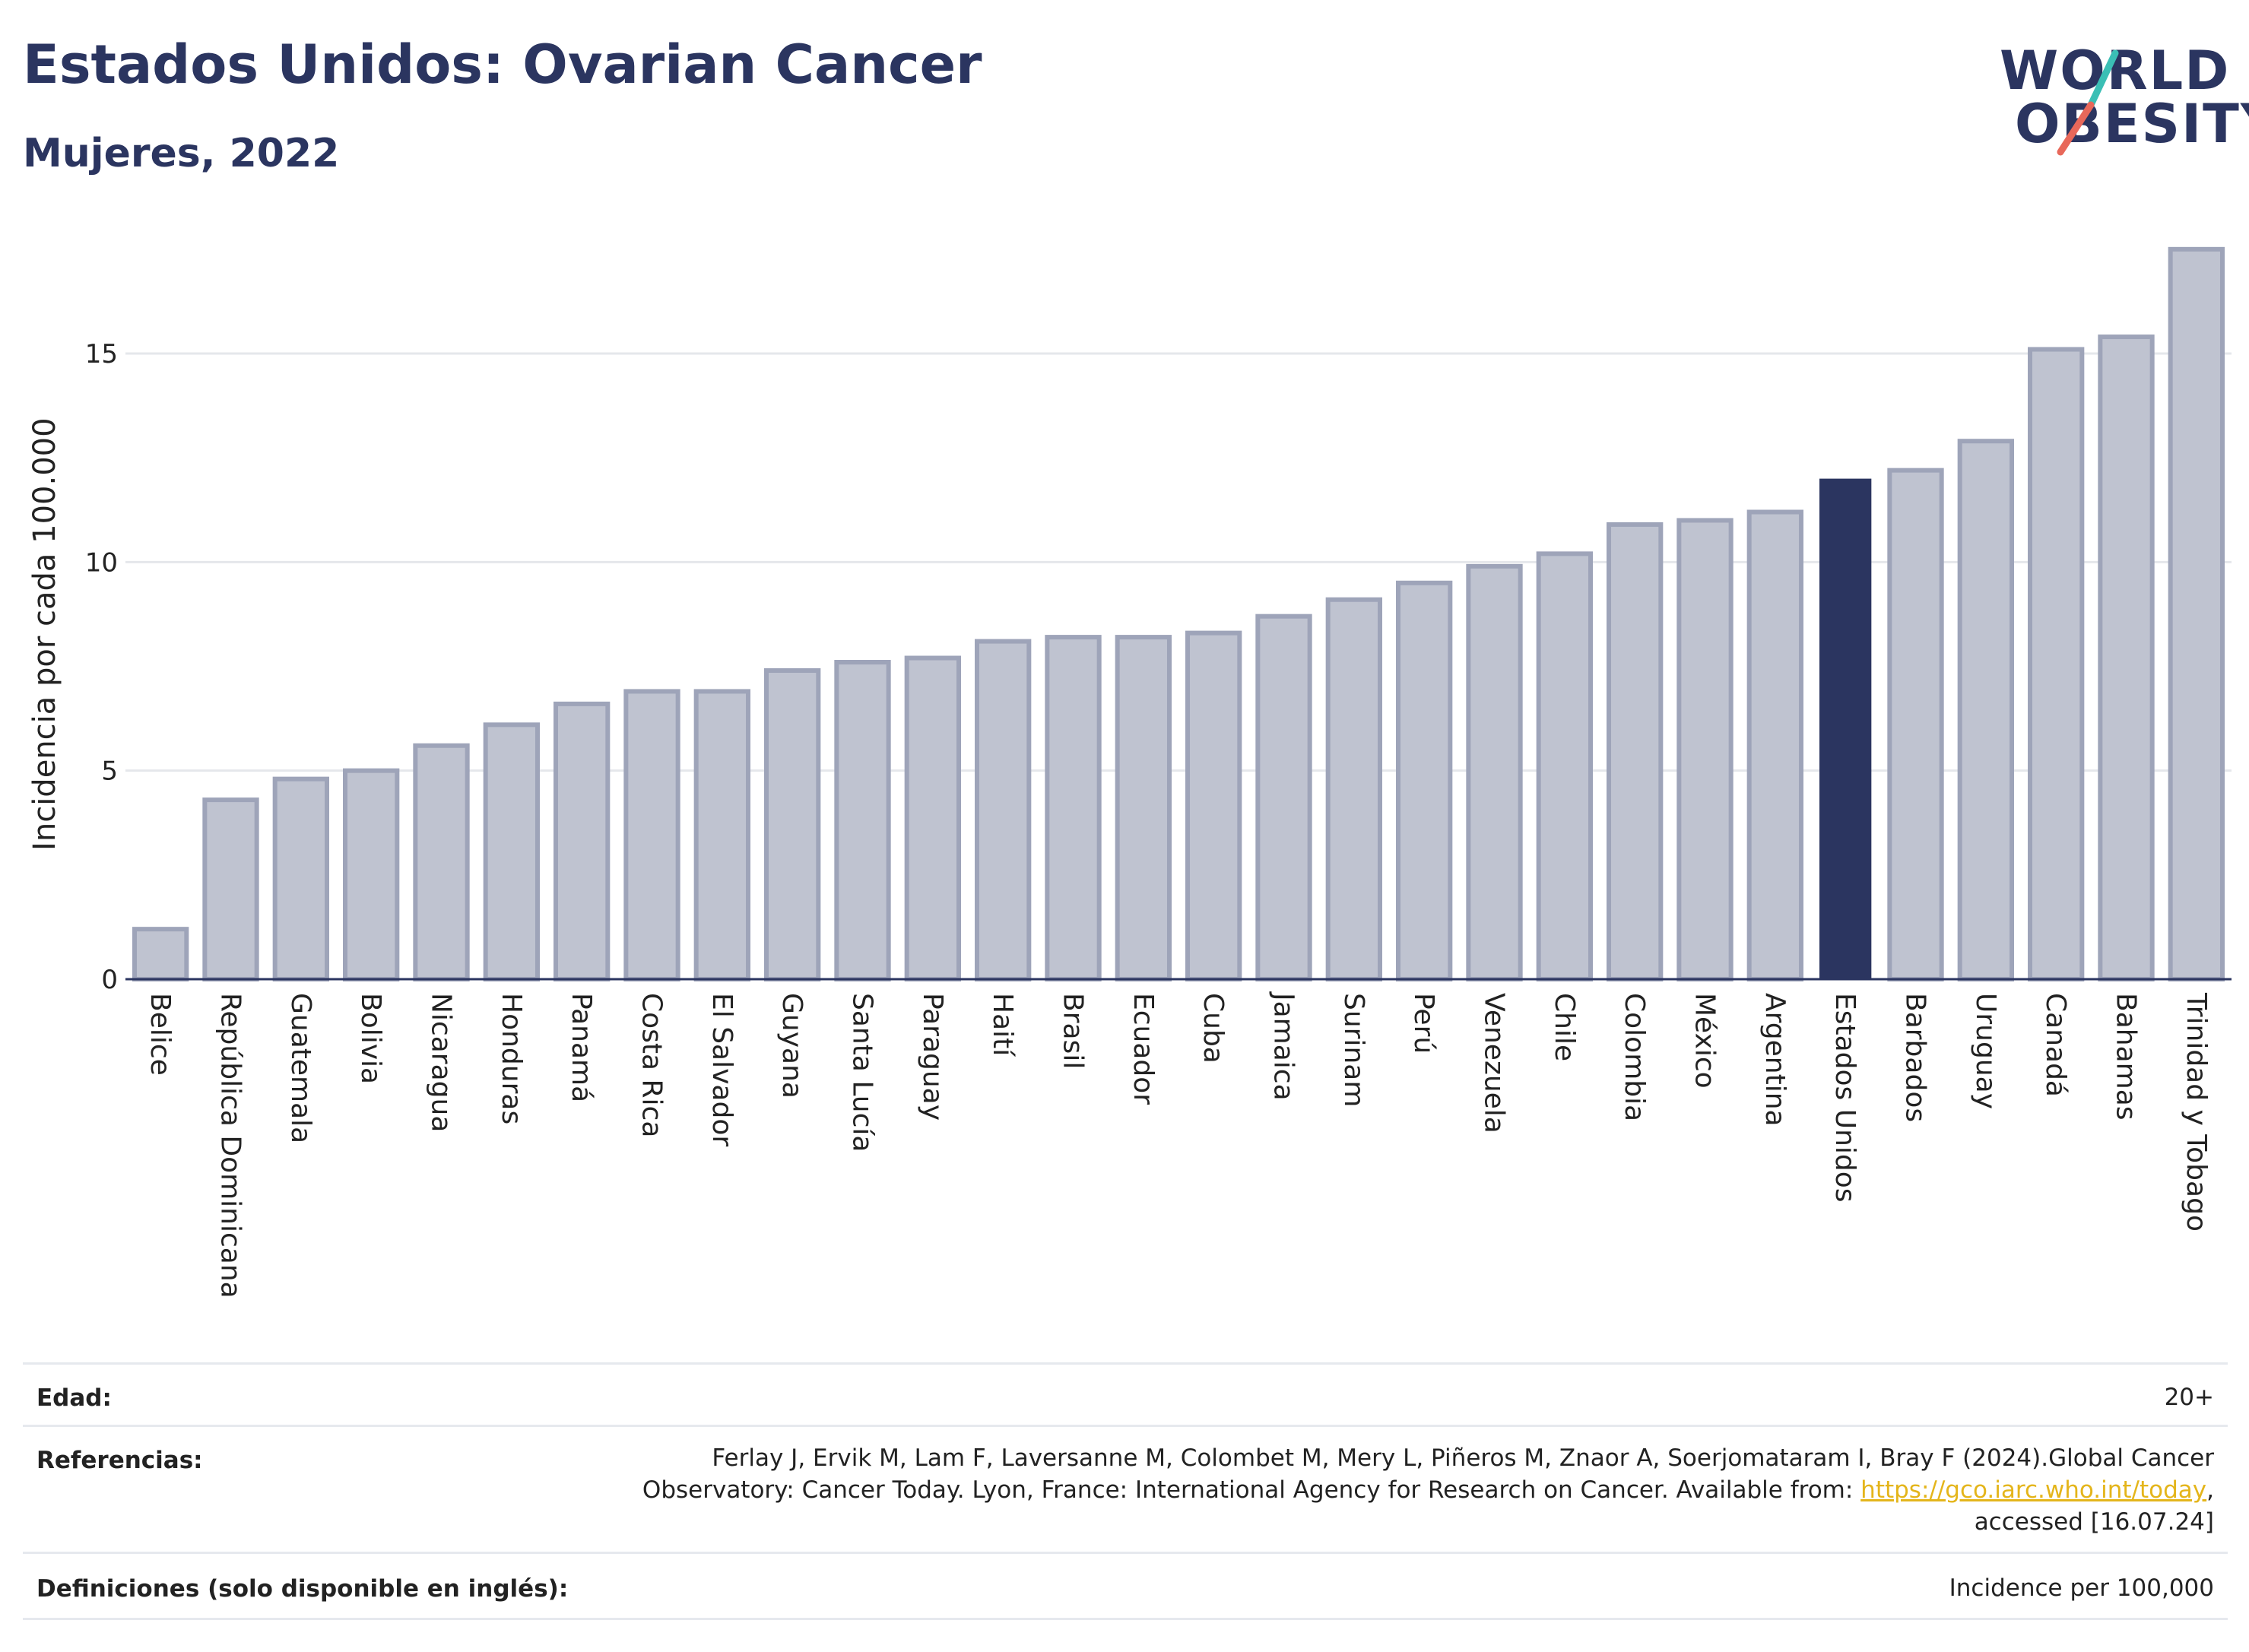 This screenshot has height=1652, width=2249. Describe the element at coordinates (1125, 1393) in the screenshot. I see `footer-row-age: Edad: 20+` at that location.